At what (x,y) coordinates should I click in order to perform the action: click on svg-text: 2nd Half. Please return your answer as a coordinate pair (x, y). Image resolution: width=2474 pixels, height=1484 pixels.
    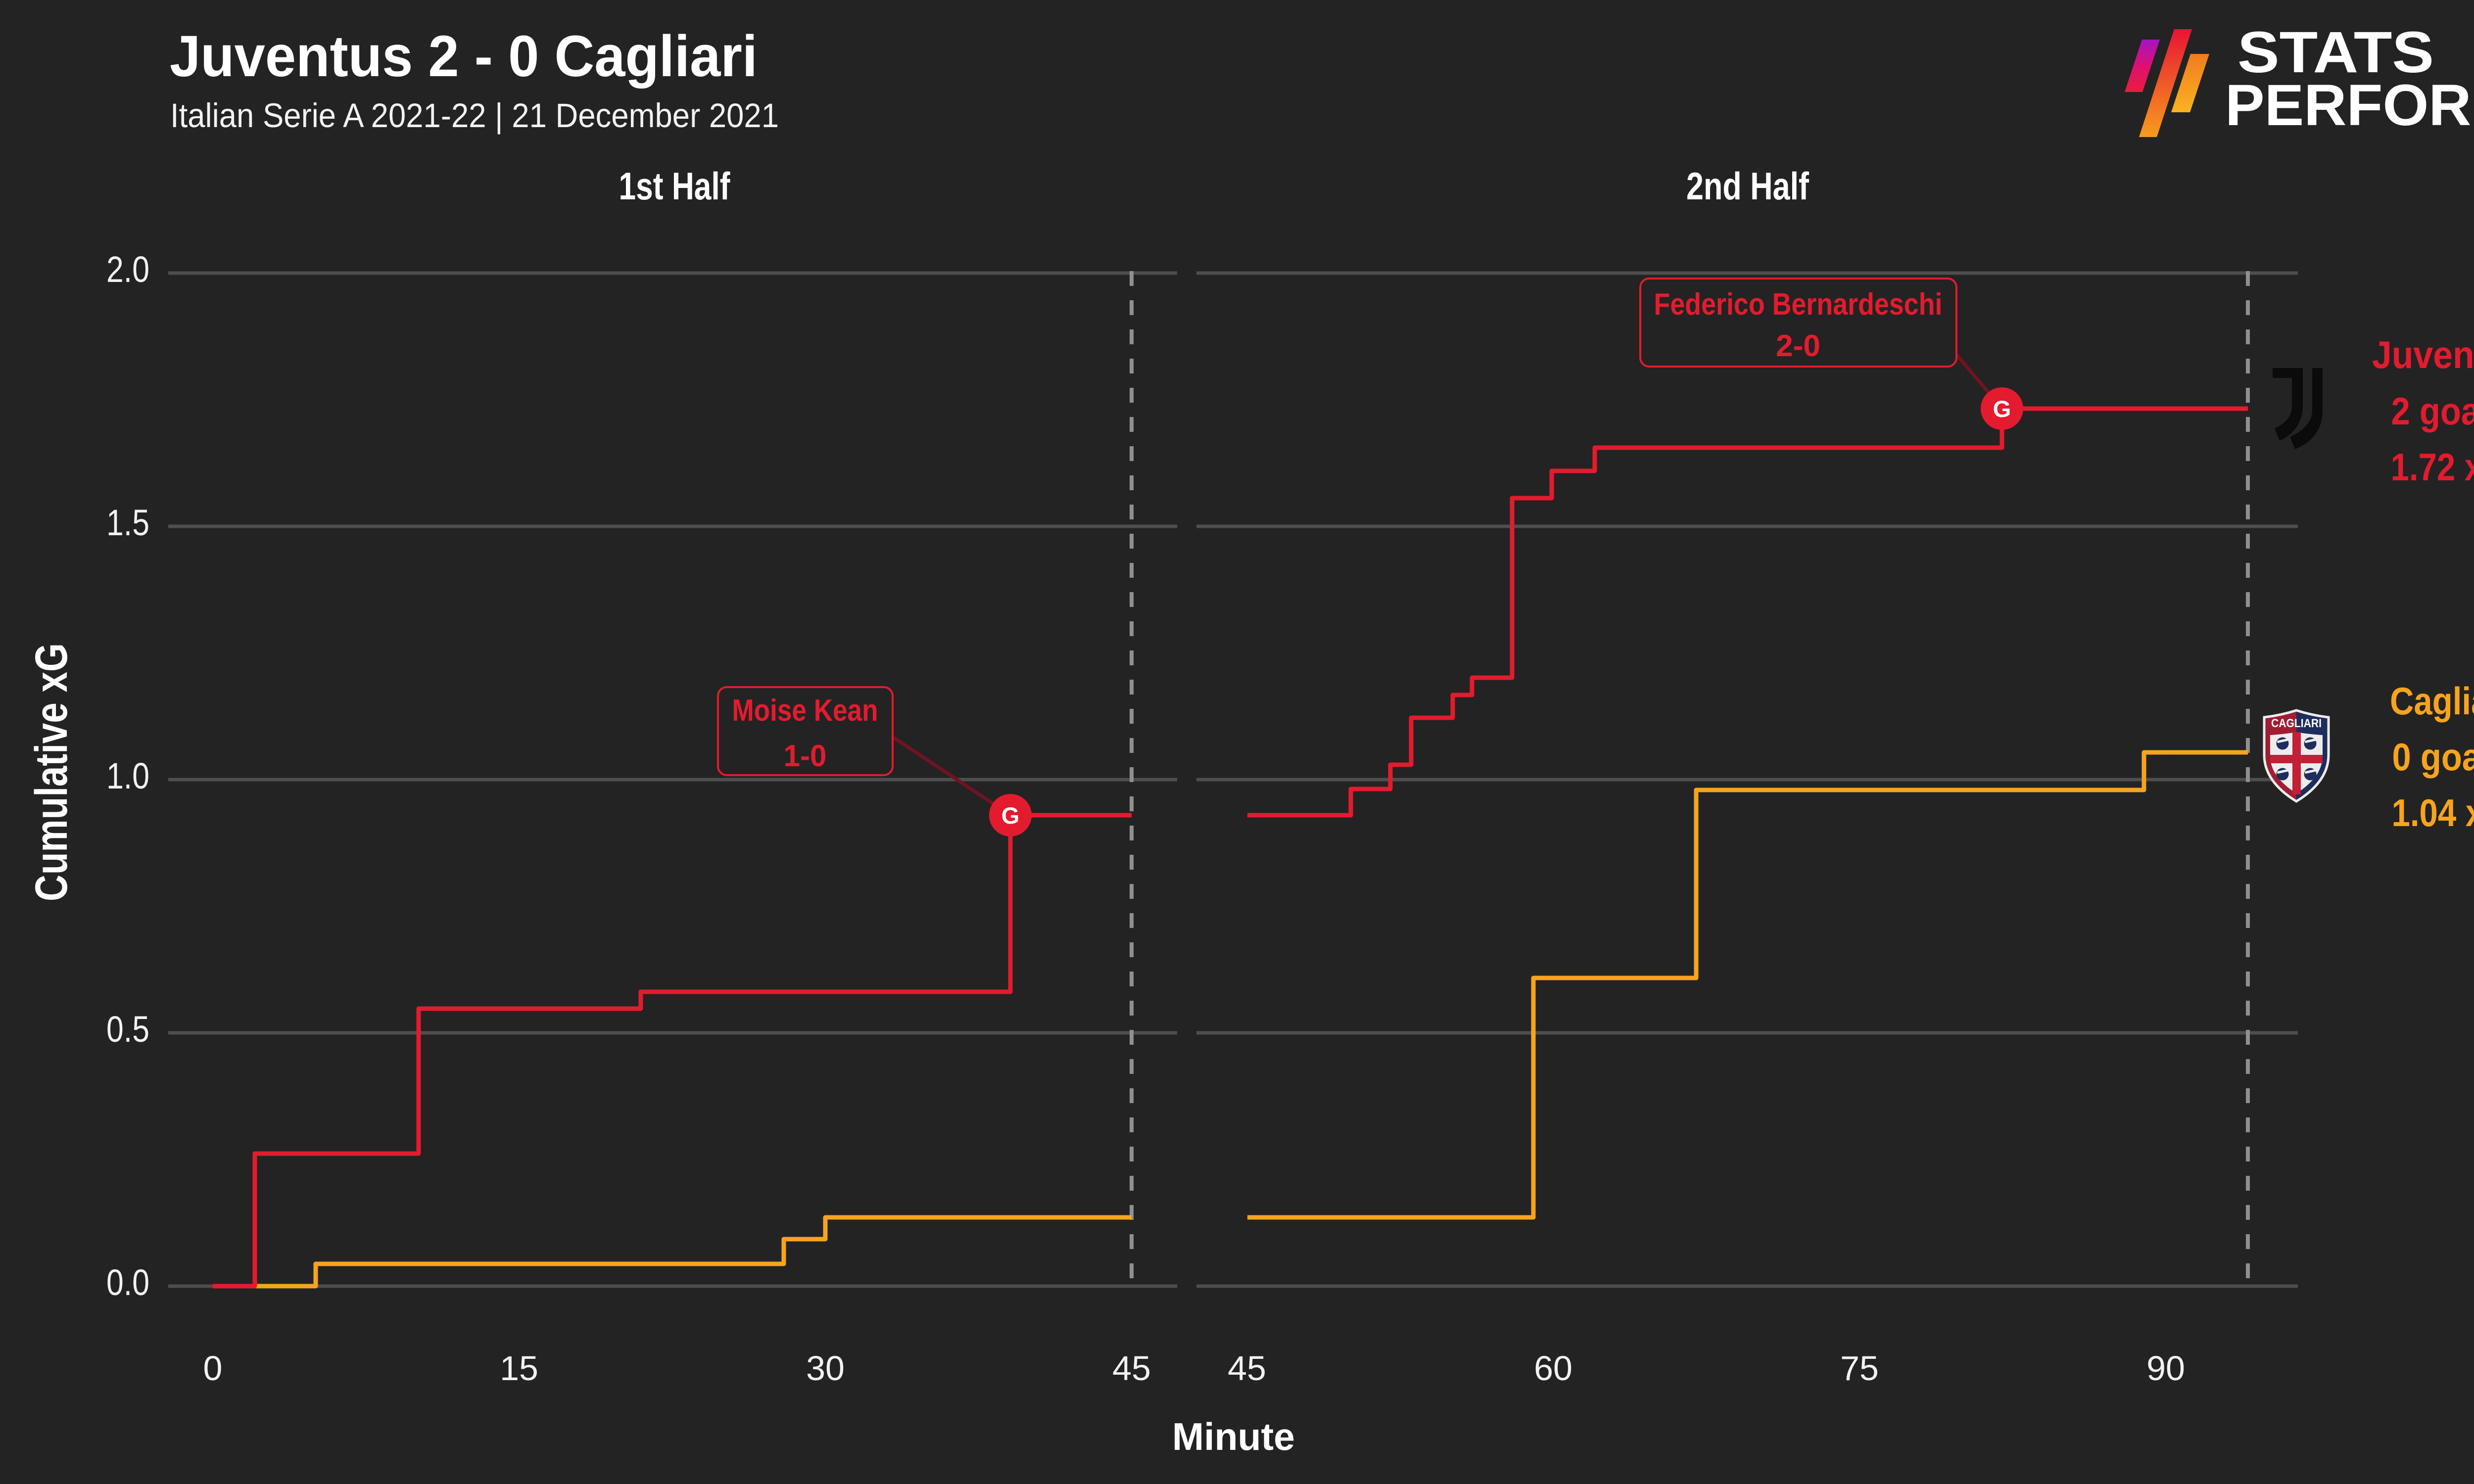
    Looking at the image, I should click on (1748, 186).